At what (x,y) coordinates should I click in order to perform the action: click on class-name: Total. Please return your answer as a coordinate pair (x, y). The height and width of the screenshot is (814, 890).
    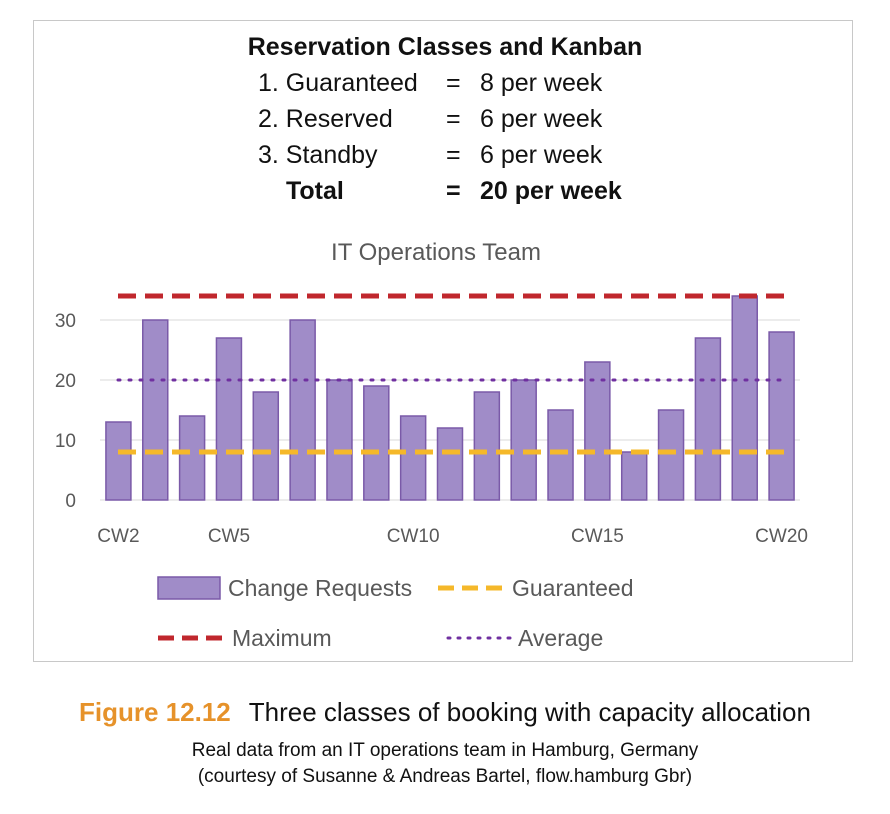
    Looking at the image, I should click on (315, 191).